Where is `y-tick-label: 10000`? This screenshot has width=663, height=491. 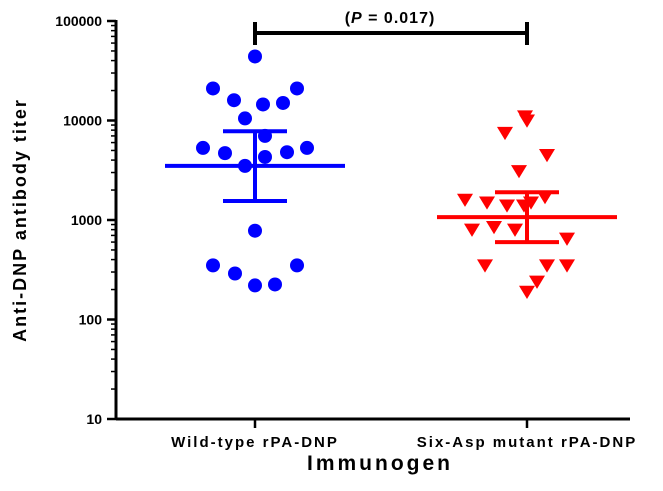 y-tick-label: 10000 is located at coordinates (82, 121).